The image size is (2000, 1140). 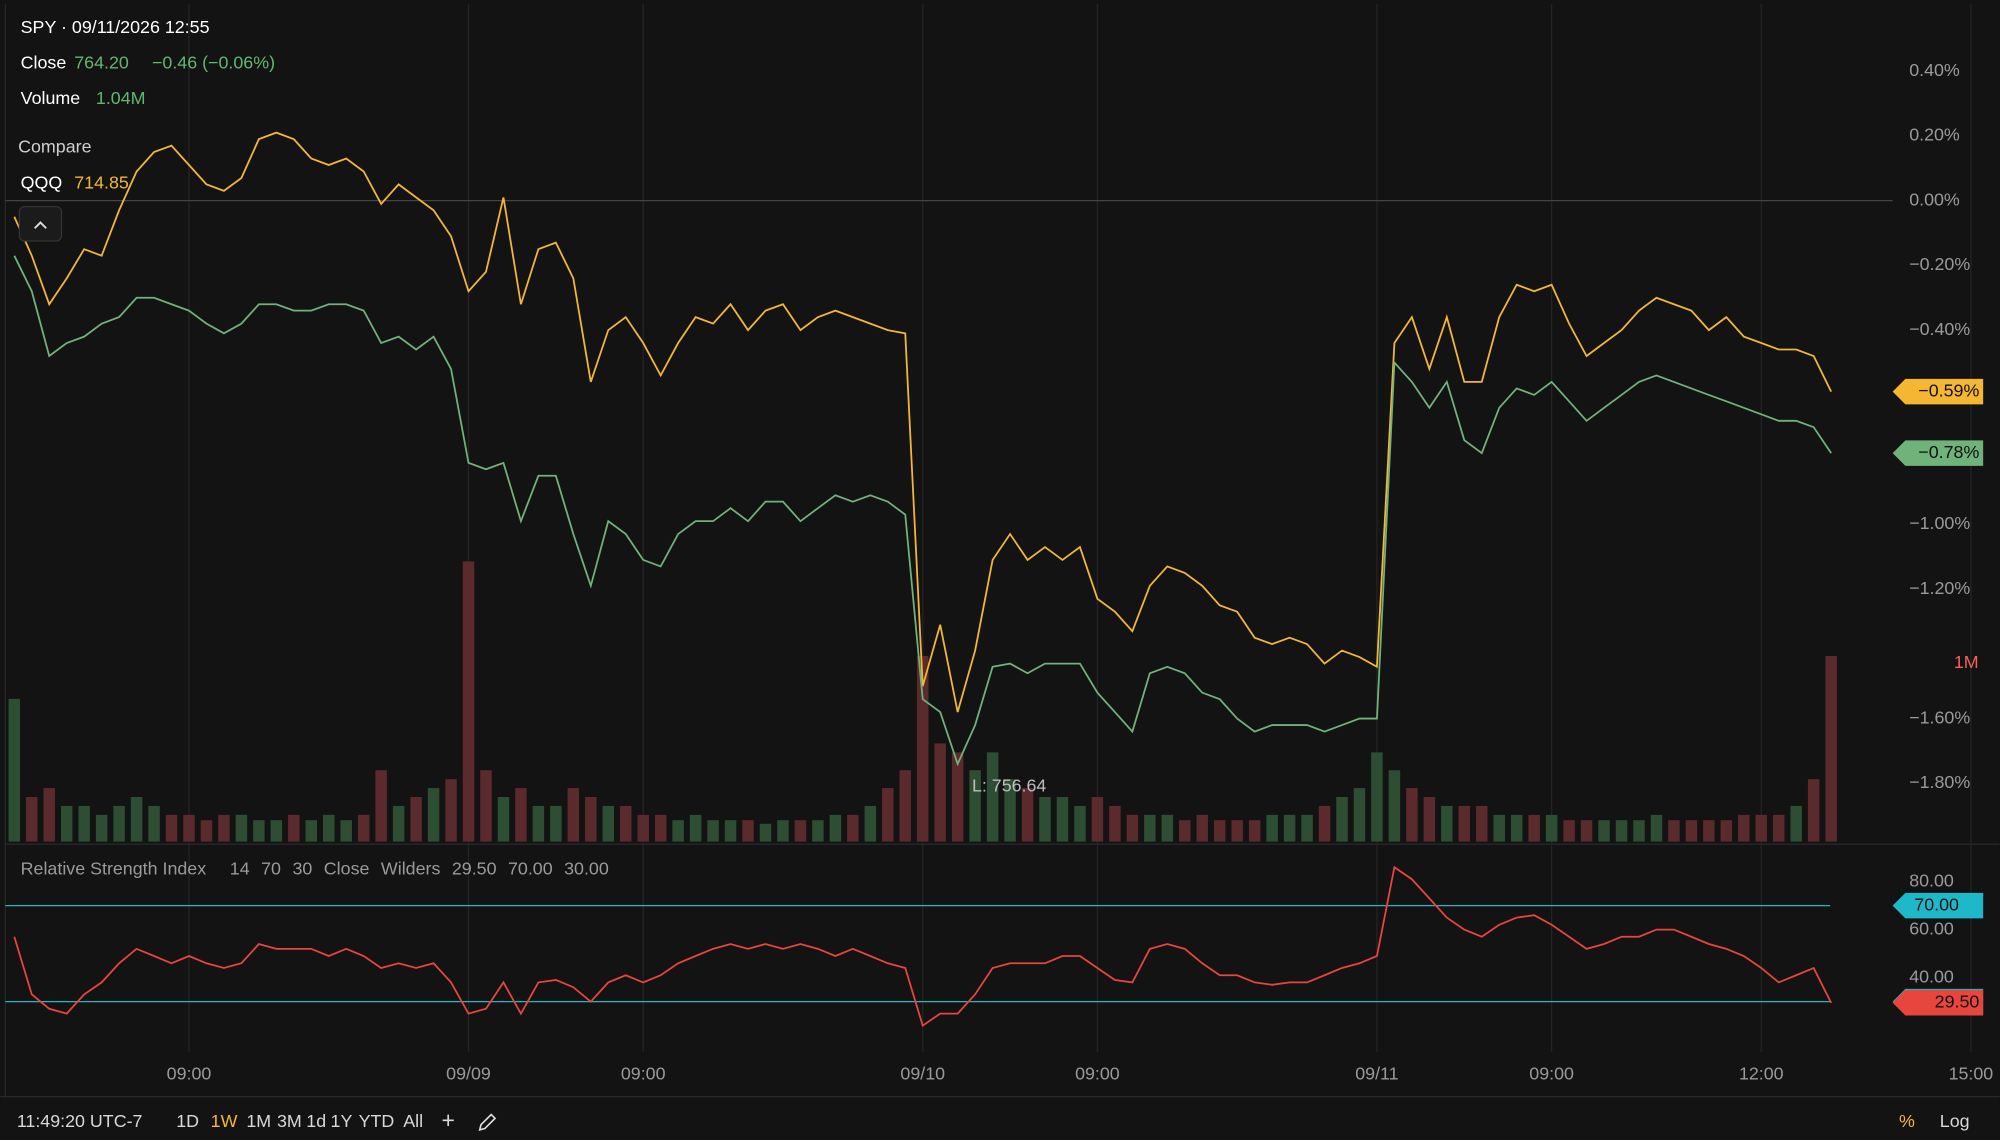 I want to click on range-button: 1D, so click(x=187, y=1121).